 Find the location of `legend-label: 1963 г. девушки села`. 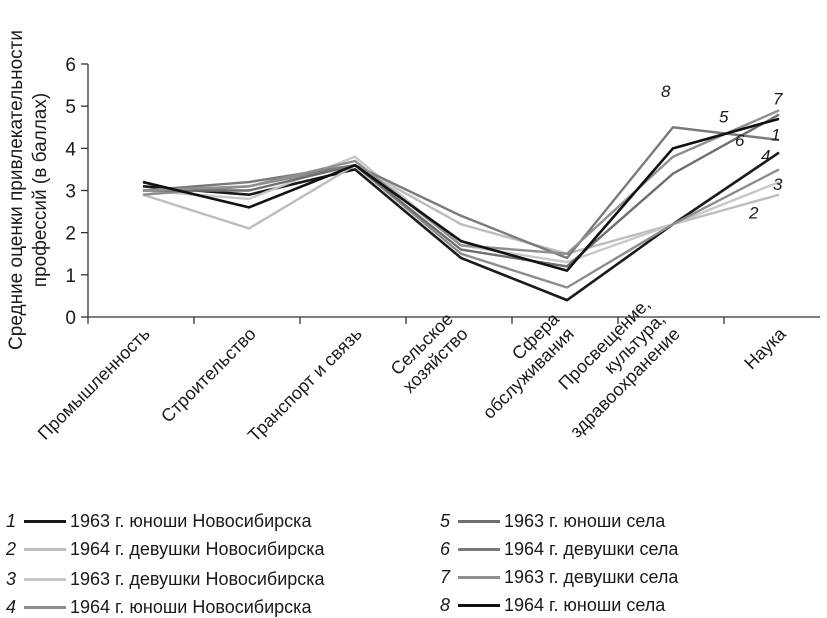

legend-label: 1963 г. девушки села is located at coordinates (591, 577).